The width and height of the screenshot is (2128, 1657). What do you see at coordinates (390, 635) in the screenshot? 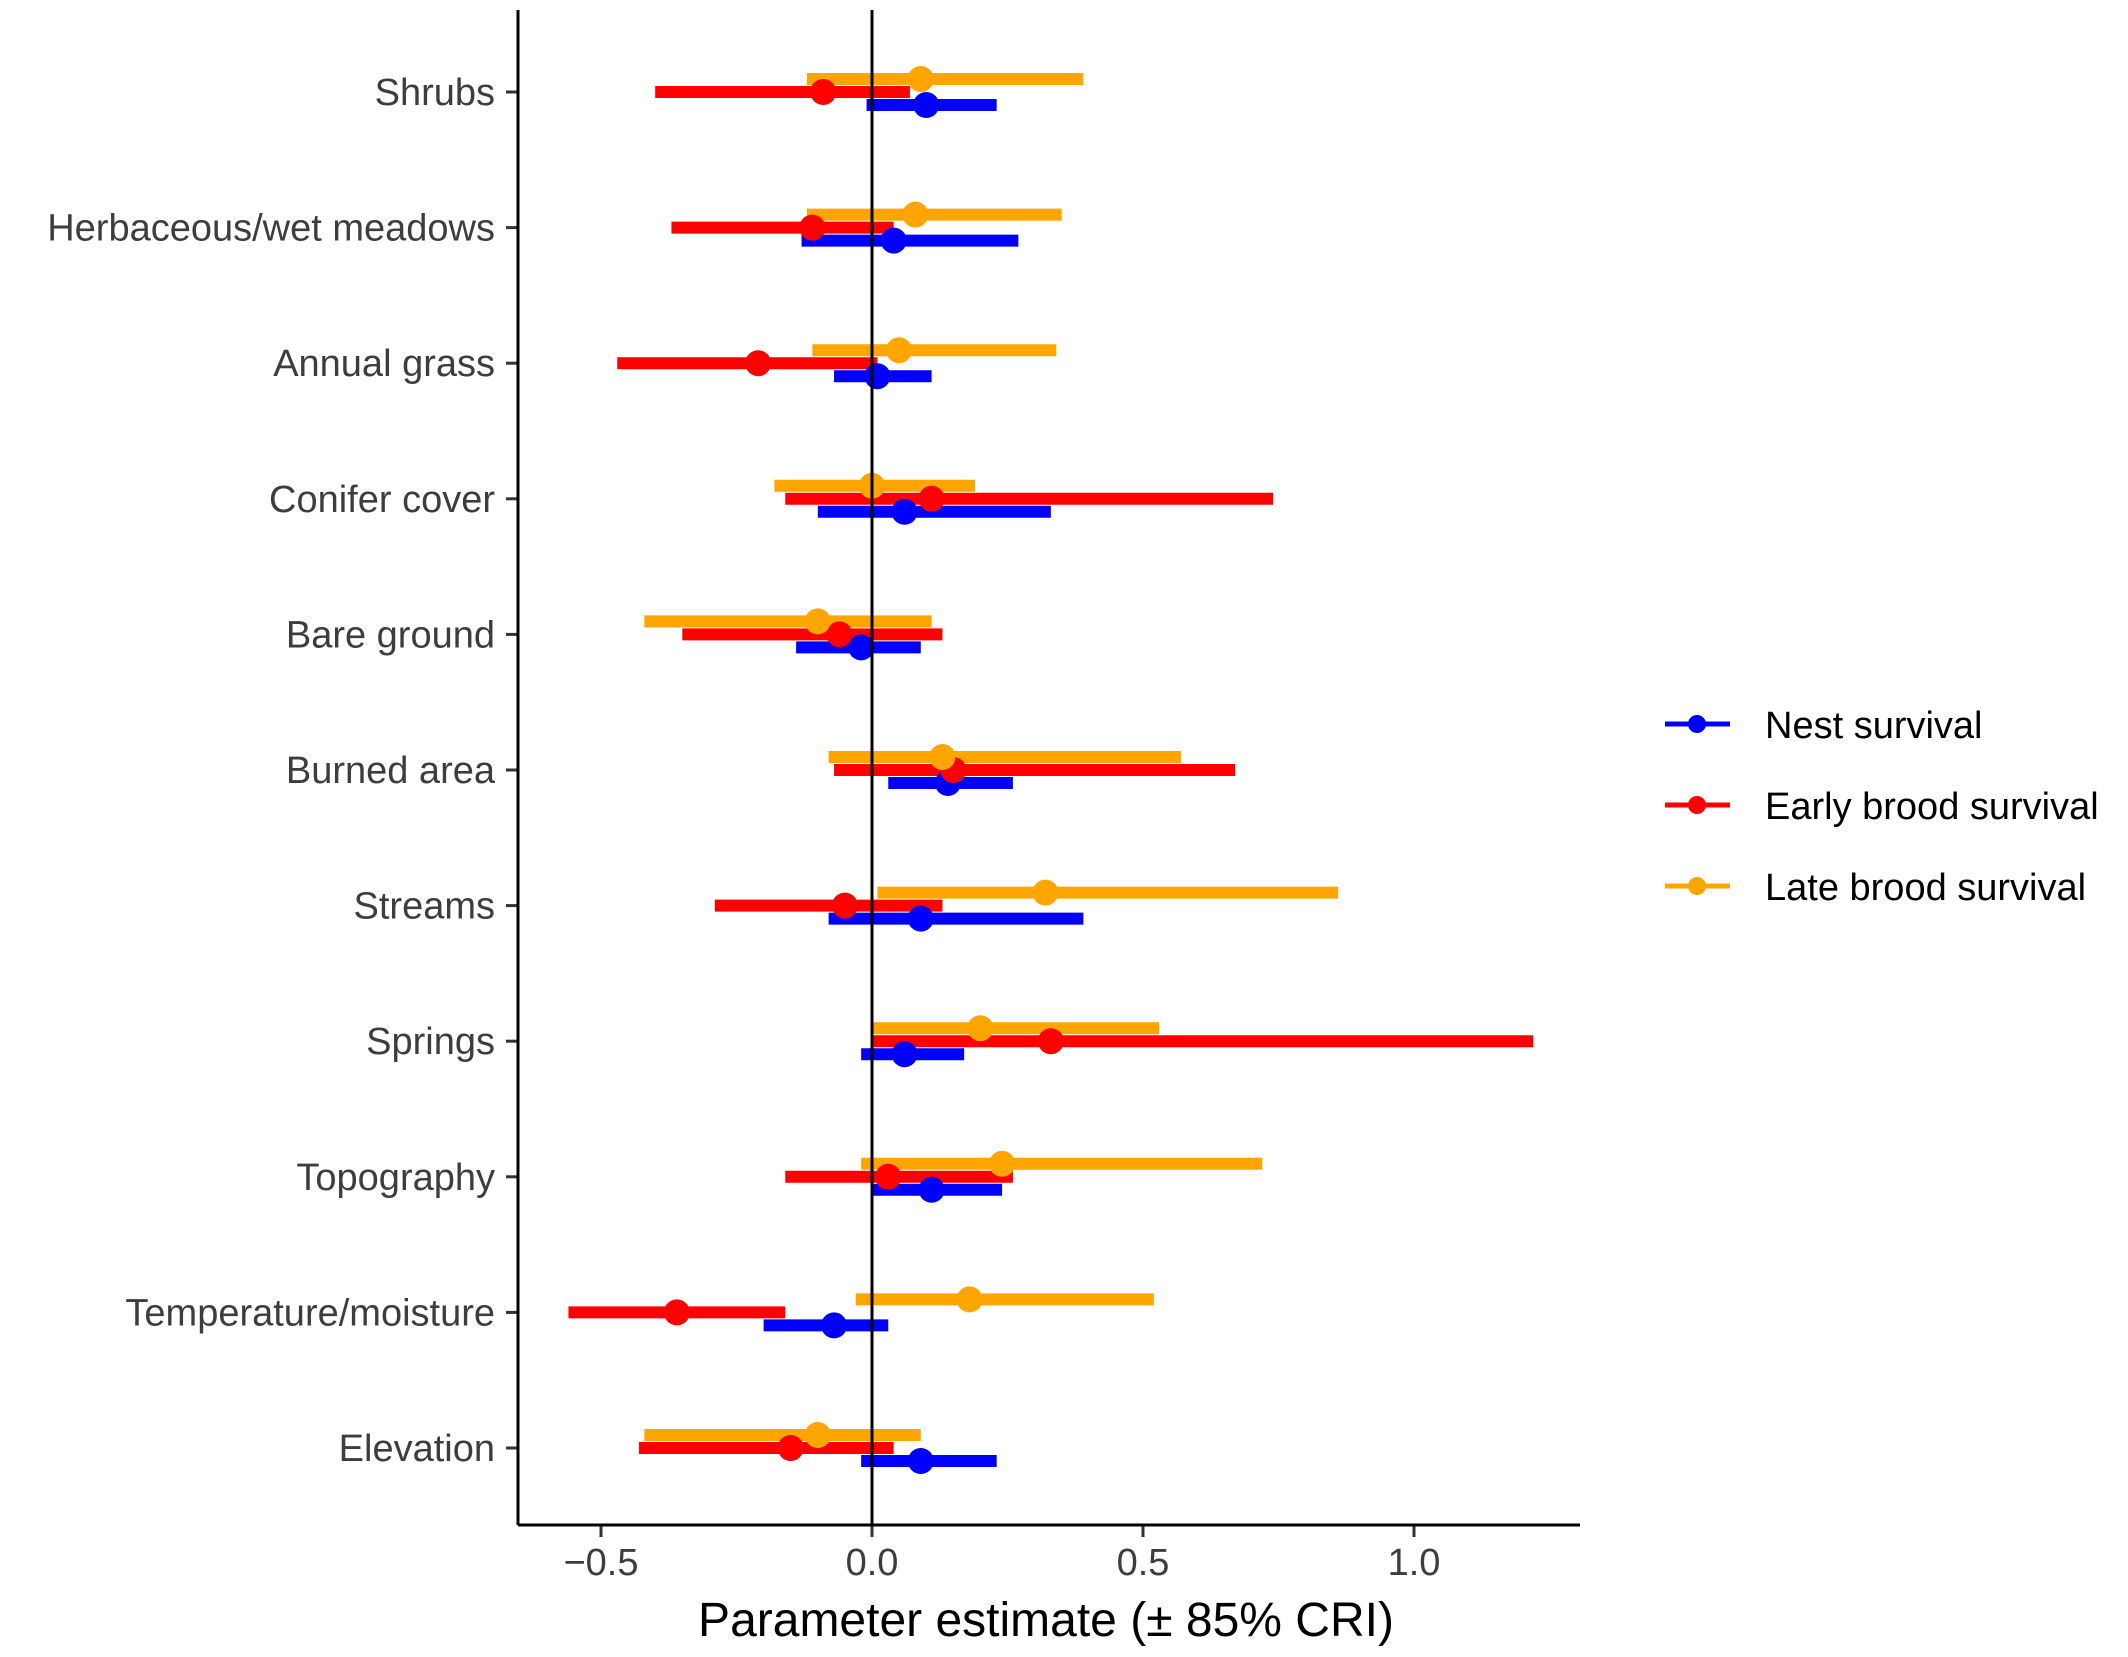
I see `y-tick-label: Bare ground` at bounding box center [390, 635].